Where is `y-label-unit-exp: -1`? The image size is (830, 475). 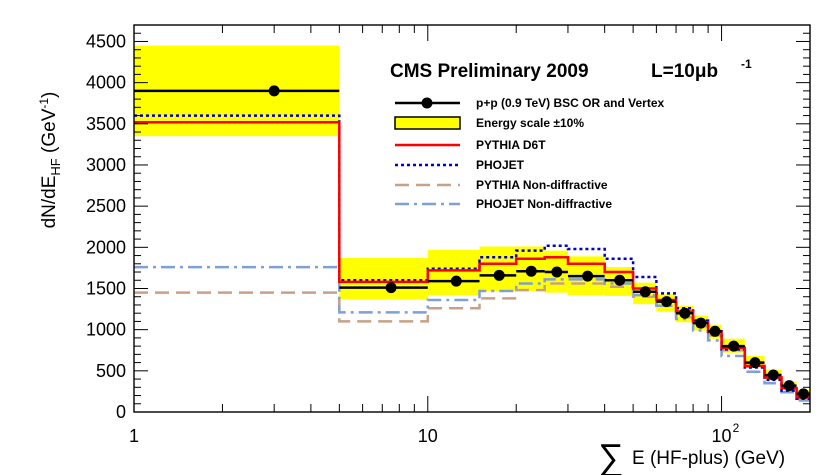
y-label-unit-exp: -1 is located at coordinates (44, 103).